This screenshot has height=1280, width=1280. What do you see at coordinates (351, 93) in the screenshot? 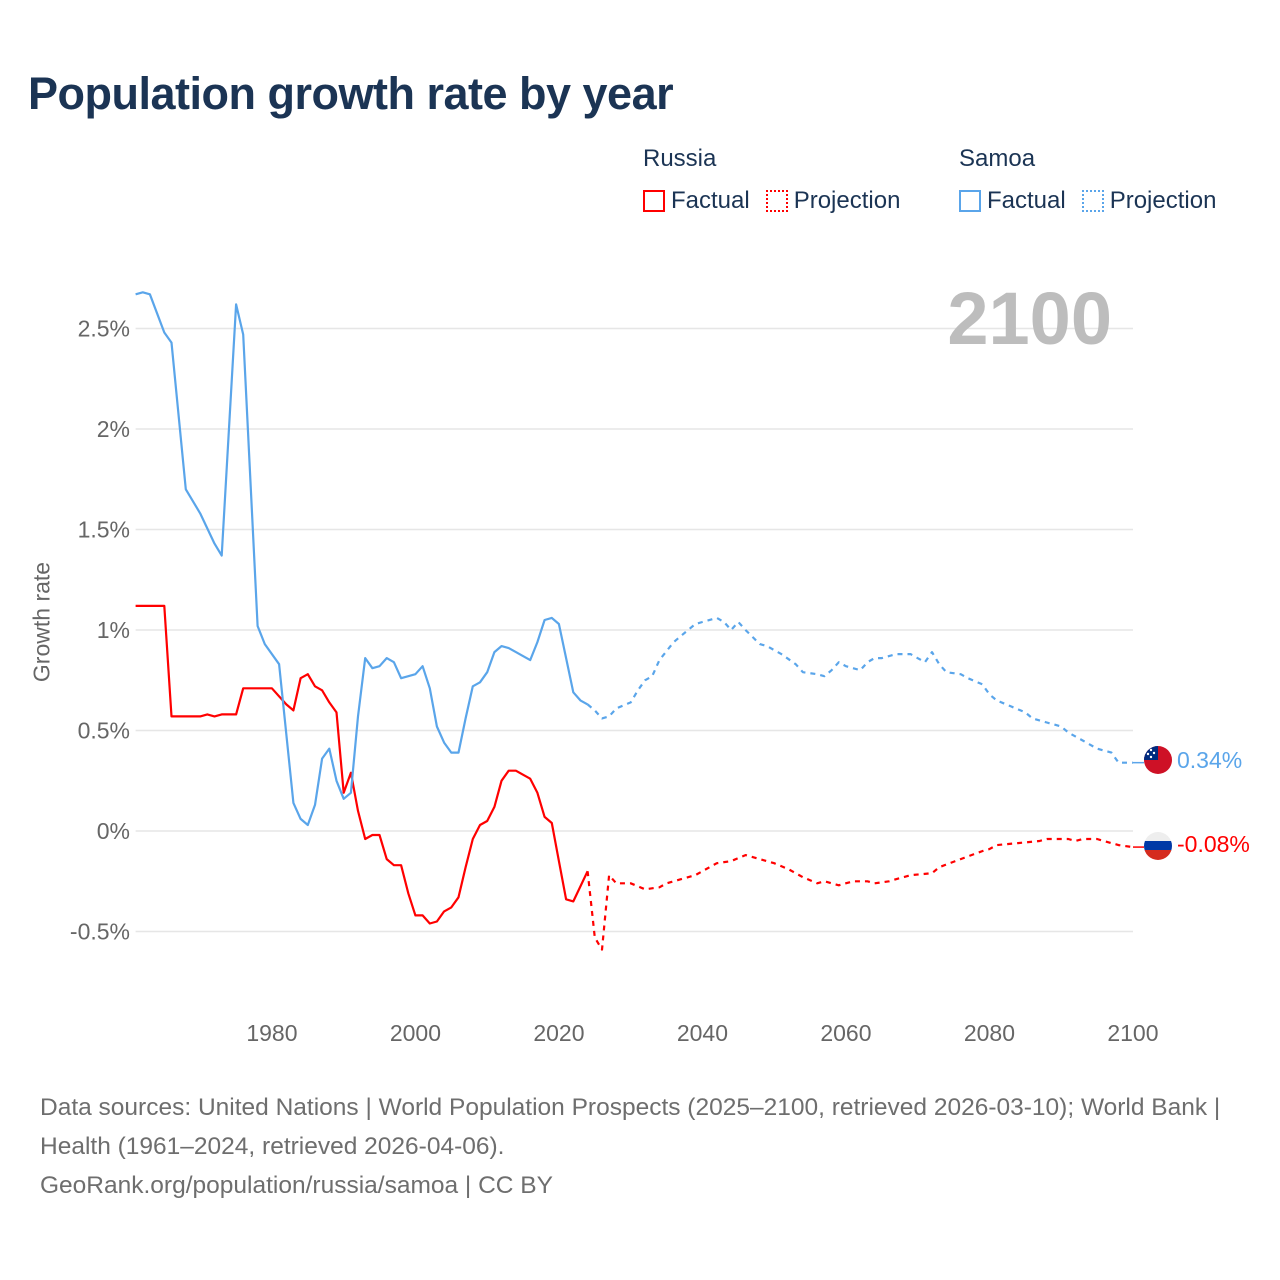
I see `page-title: Population growth rate by year` at bounding box center [351, 93].